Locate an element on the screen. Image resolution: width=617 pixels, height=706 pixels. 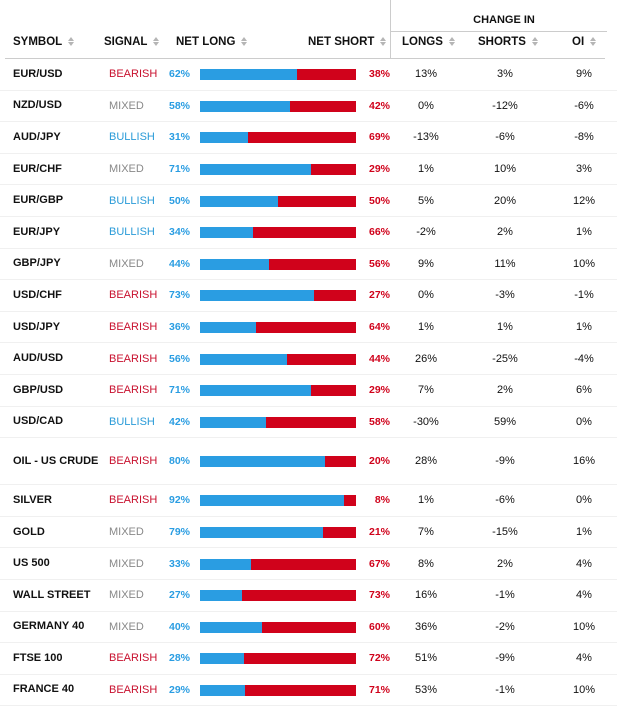
symbol-link: US 500 is located at coordinates (31, 563).